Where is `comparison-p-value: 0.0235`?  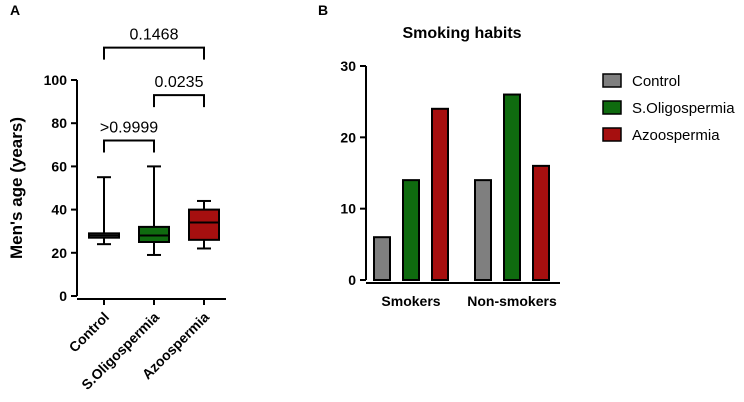
comparison-p-value: 0.0235 is located at coordinates (179, 82).